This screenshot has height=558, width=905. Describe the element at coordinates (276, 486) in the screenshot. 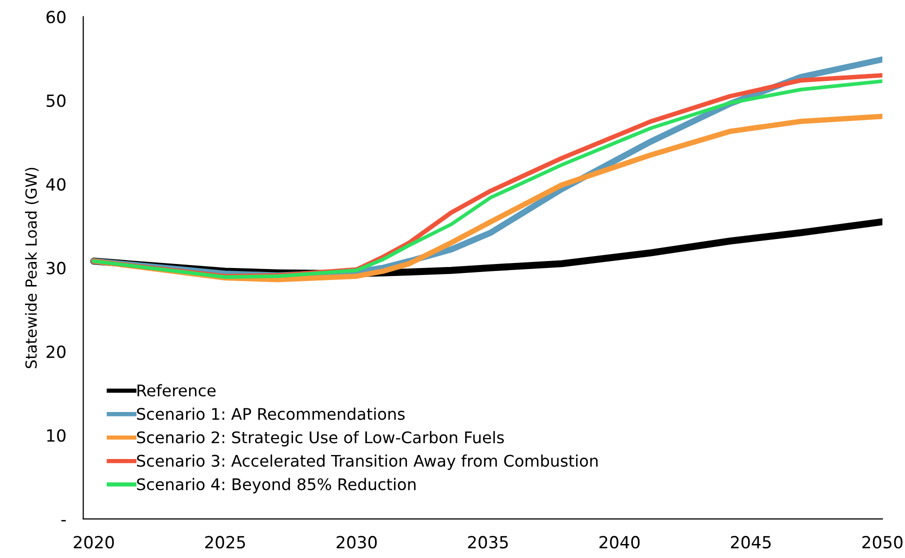

I see `legend-label: Scenario 4: Beyond 85% Reduction` at that location.